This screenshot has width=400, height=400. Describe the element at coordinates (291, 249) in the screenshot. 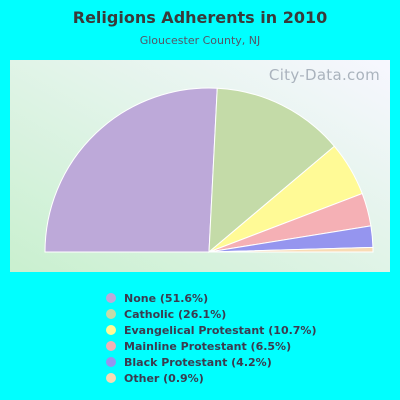

I see `pie-slice-other` at that location.